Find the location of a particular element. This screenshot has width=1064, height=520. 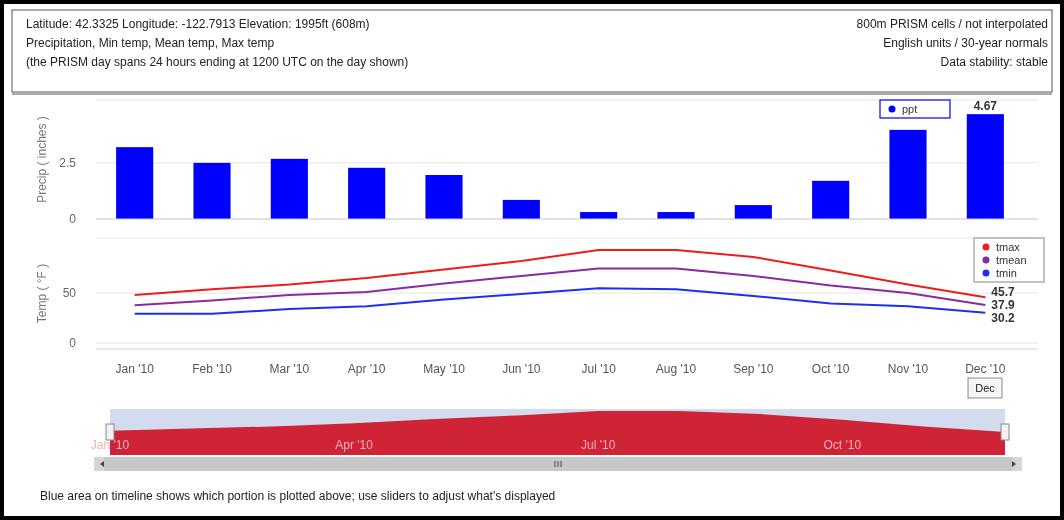

x-tick-label: May '10 is located at coordinates (444, 369).